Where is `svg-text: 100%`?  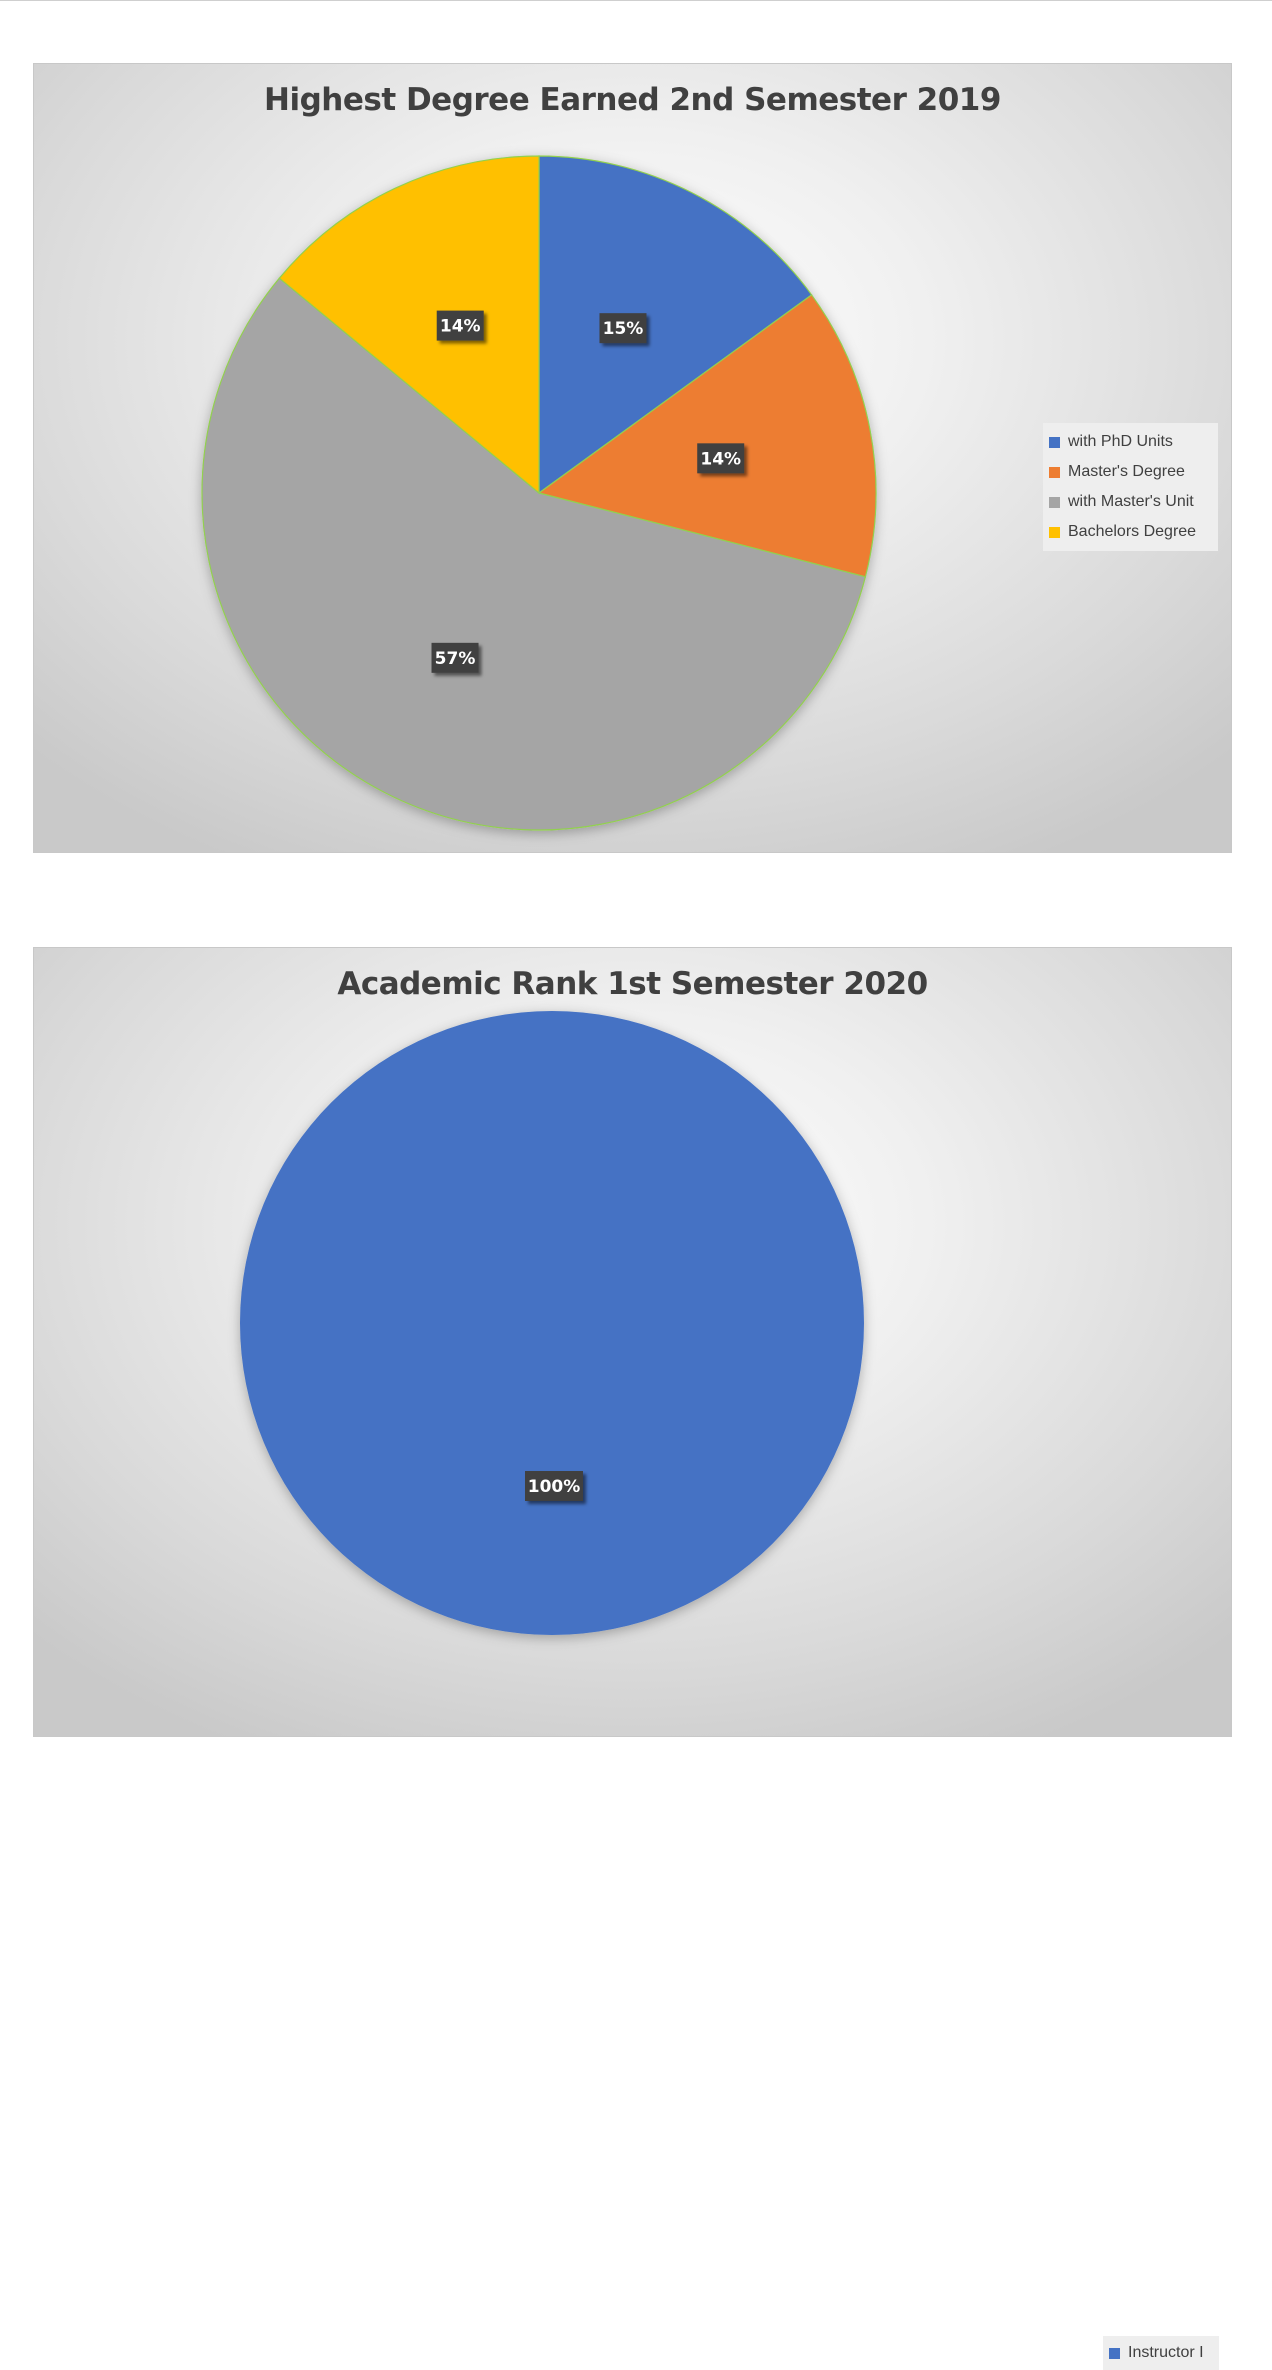
svg-text: 100% is located at coordinates (554, 1487).